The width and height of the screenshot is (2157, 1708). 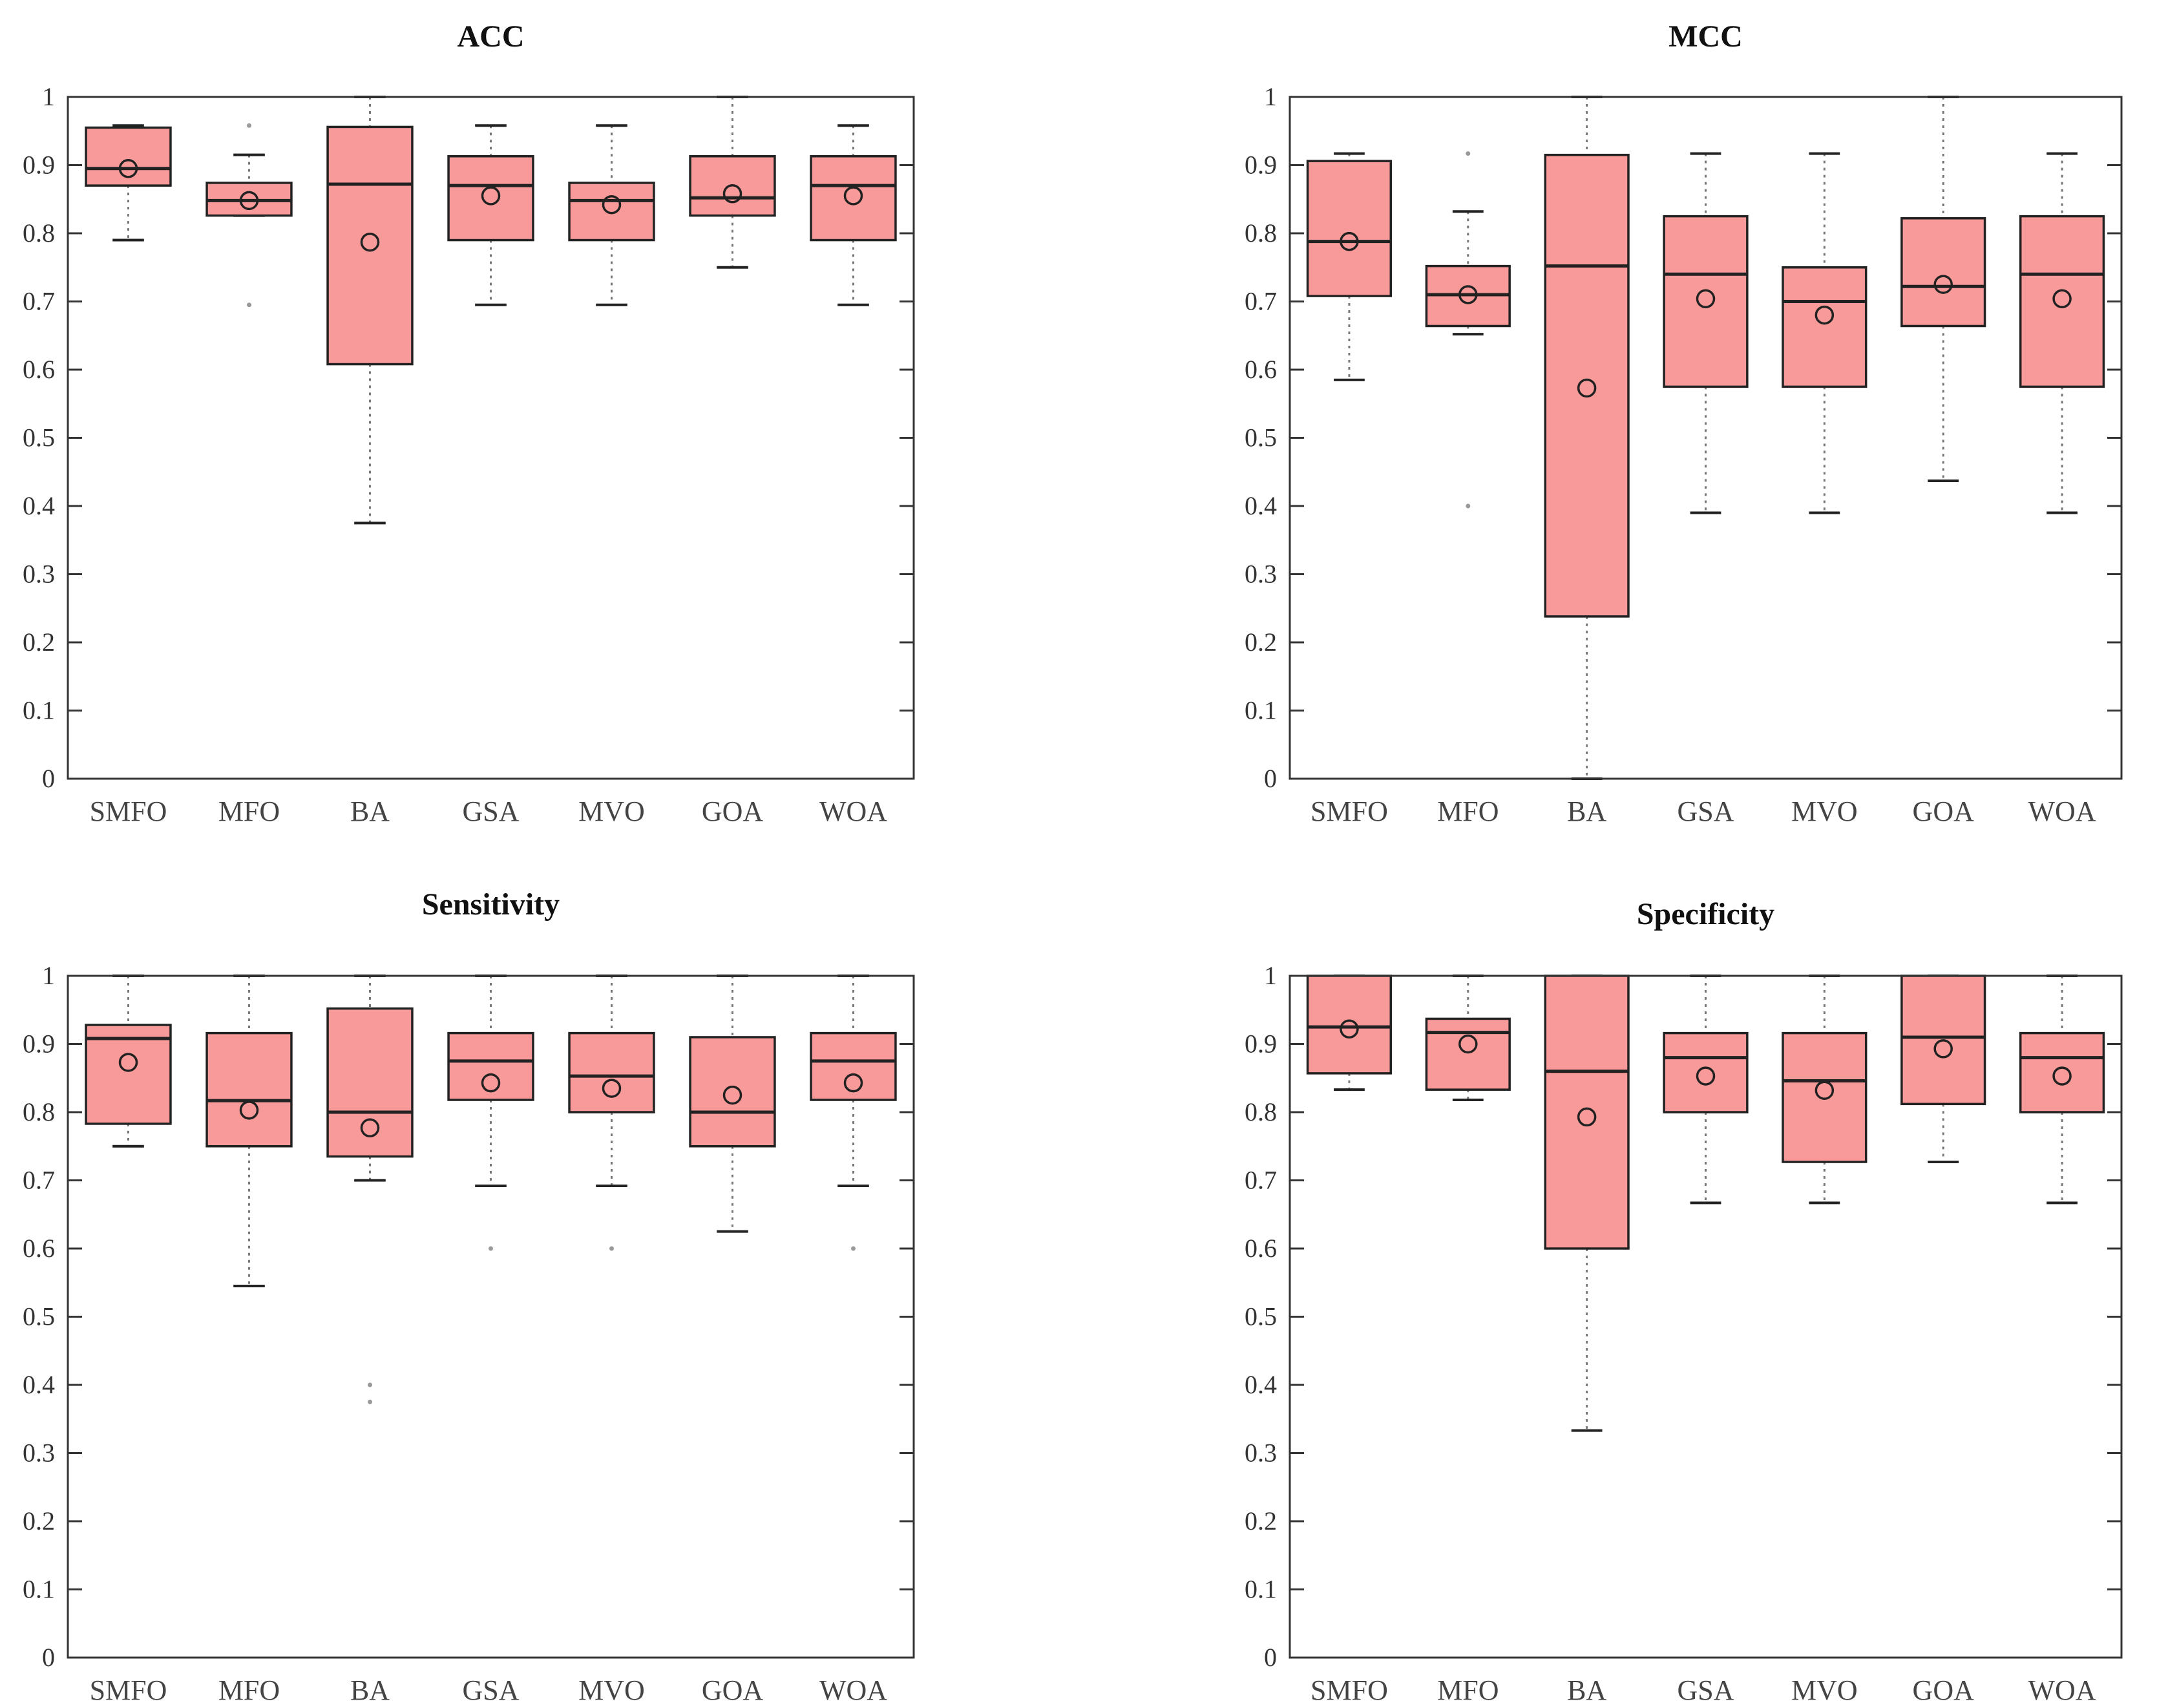 I want to click on box-mvo, so click(x=612, y=1113).